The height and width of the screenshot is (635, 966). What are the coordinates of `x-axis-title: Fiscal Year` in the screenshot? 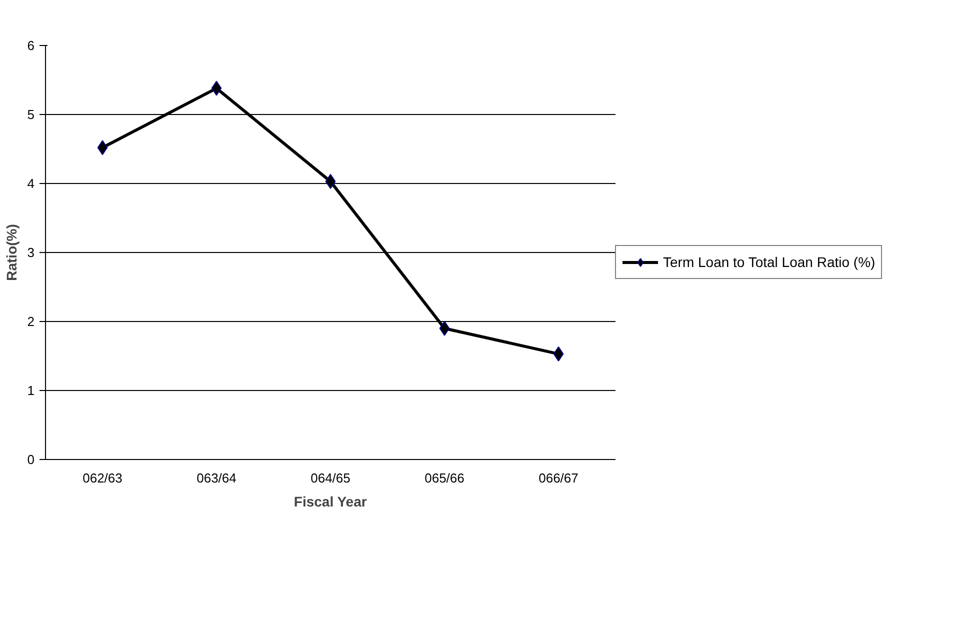 It's located at (331, 502).